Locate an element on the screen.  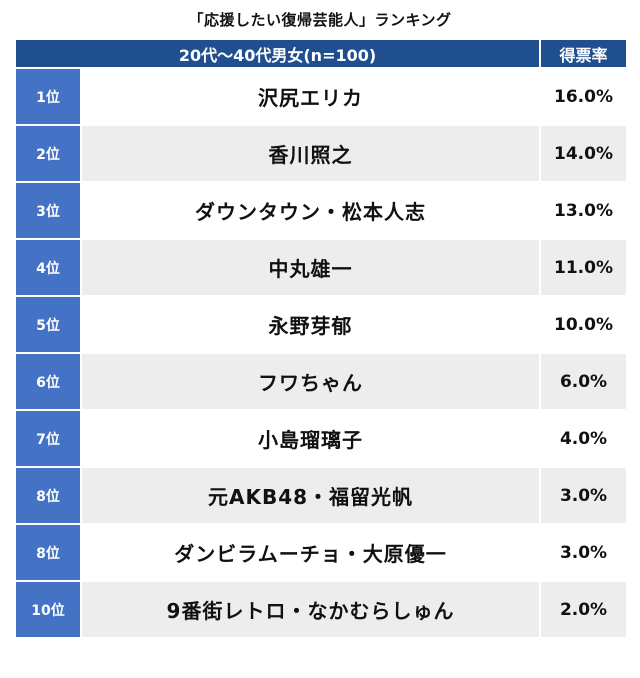
table-row: 4位 中丸雄一 11.0% is located at coordinates (321, 267).